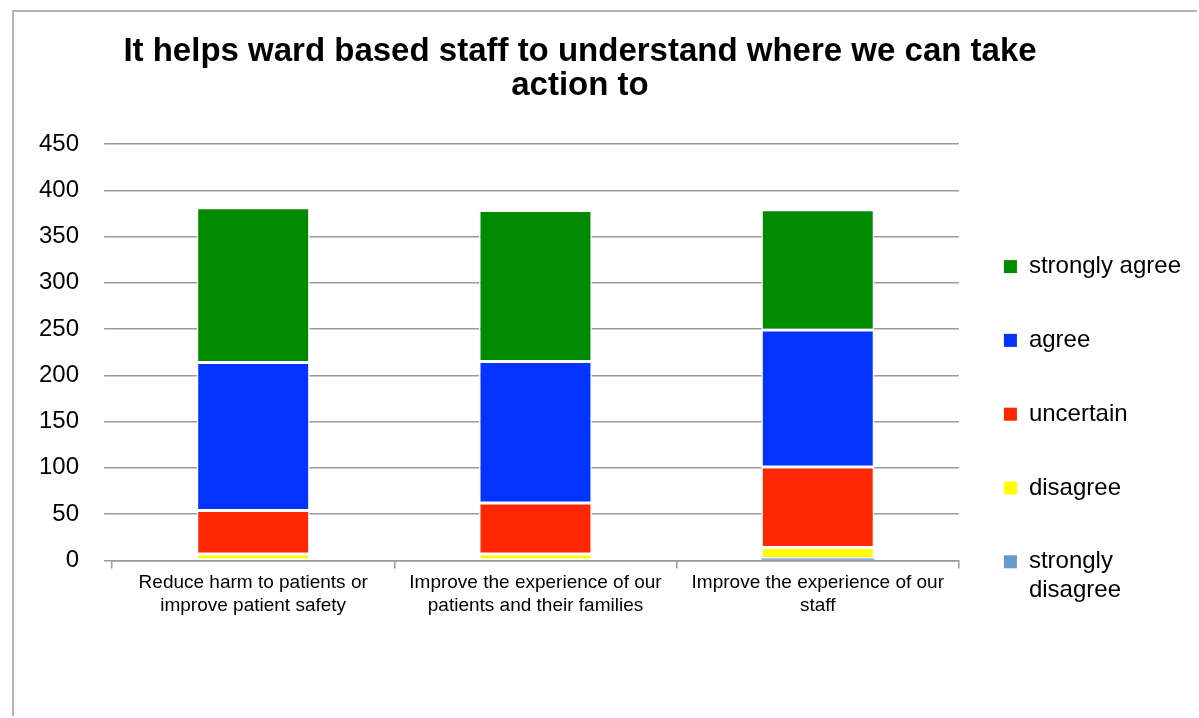  What do you see at coordinates (59, 188) in the screenshot?
I see `y-tick-label: 400` at bounding box center [59, 188].